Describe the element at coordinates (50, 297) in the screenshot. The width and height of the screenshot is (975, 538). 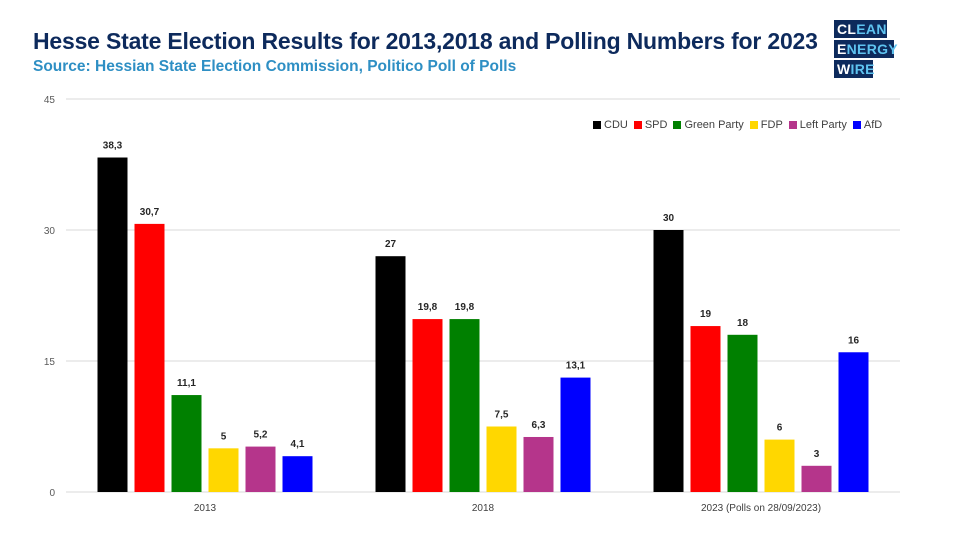
I see `y-axis-ticks: 0 15 30 45` at that location.